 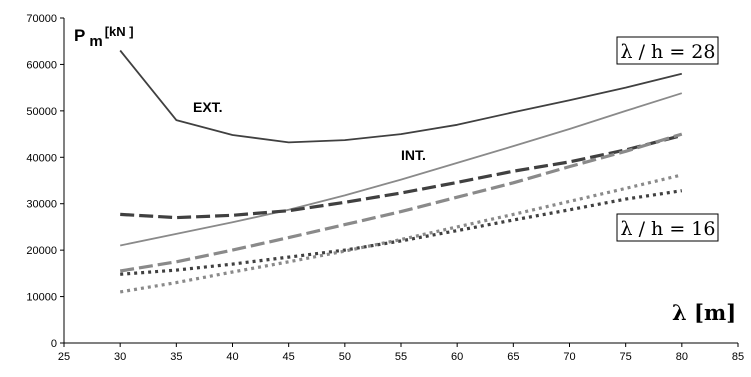 I want to click on y-tick-labels: 0 10000 20000 30000 40000 50000 60000 70000, so click(x=41, y=181).